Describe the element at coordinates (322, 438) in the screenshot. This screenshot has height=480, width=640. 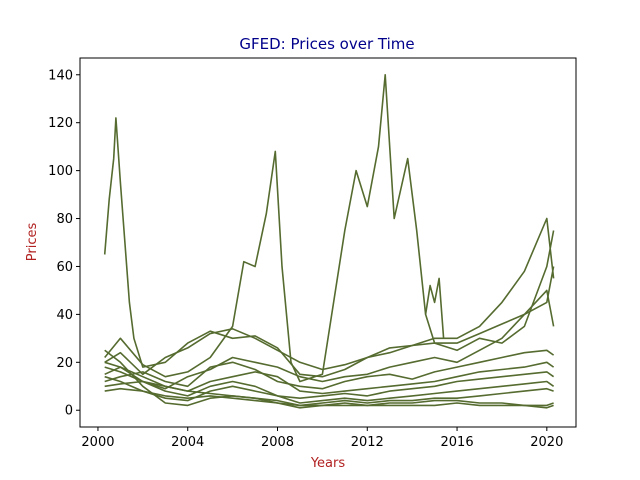
I see `x-axis: 2000 2004 2008 2012 2016 2020` at that location.